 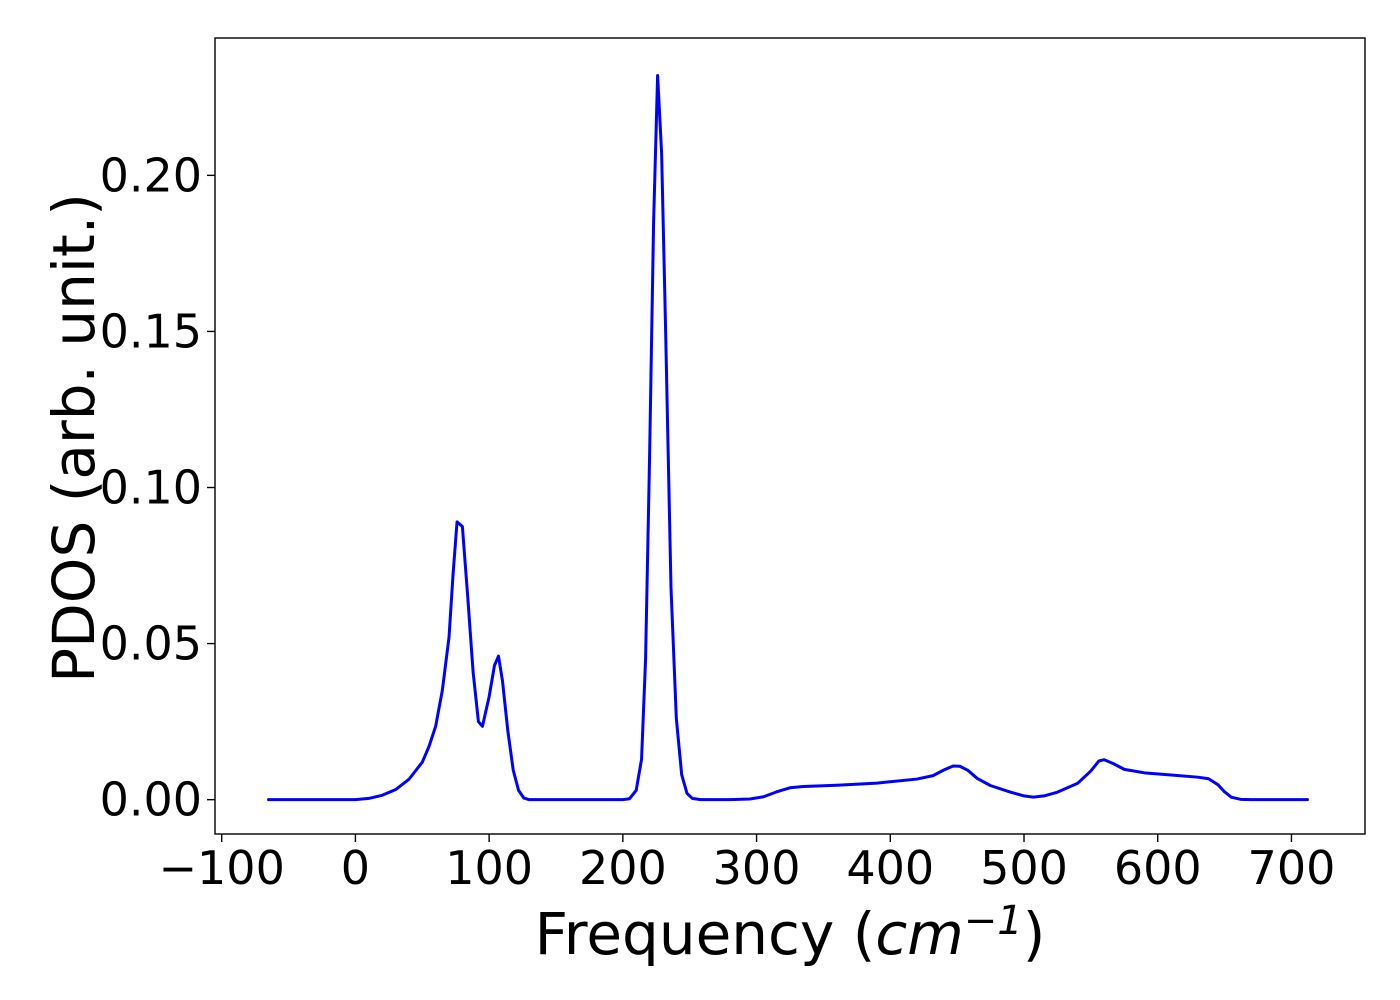 What do you see at coordinates (1024, 868) in the screenshot?
I see `x-tick-label: 500` at bounding box center [1024, 868].